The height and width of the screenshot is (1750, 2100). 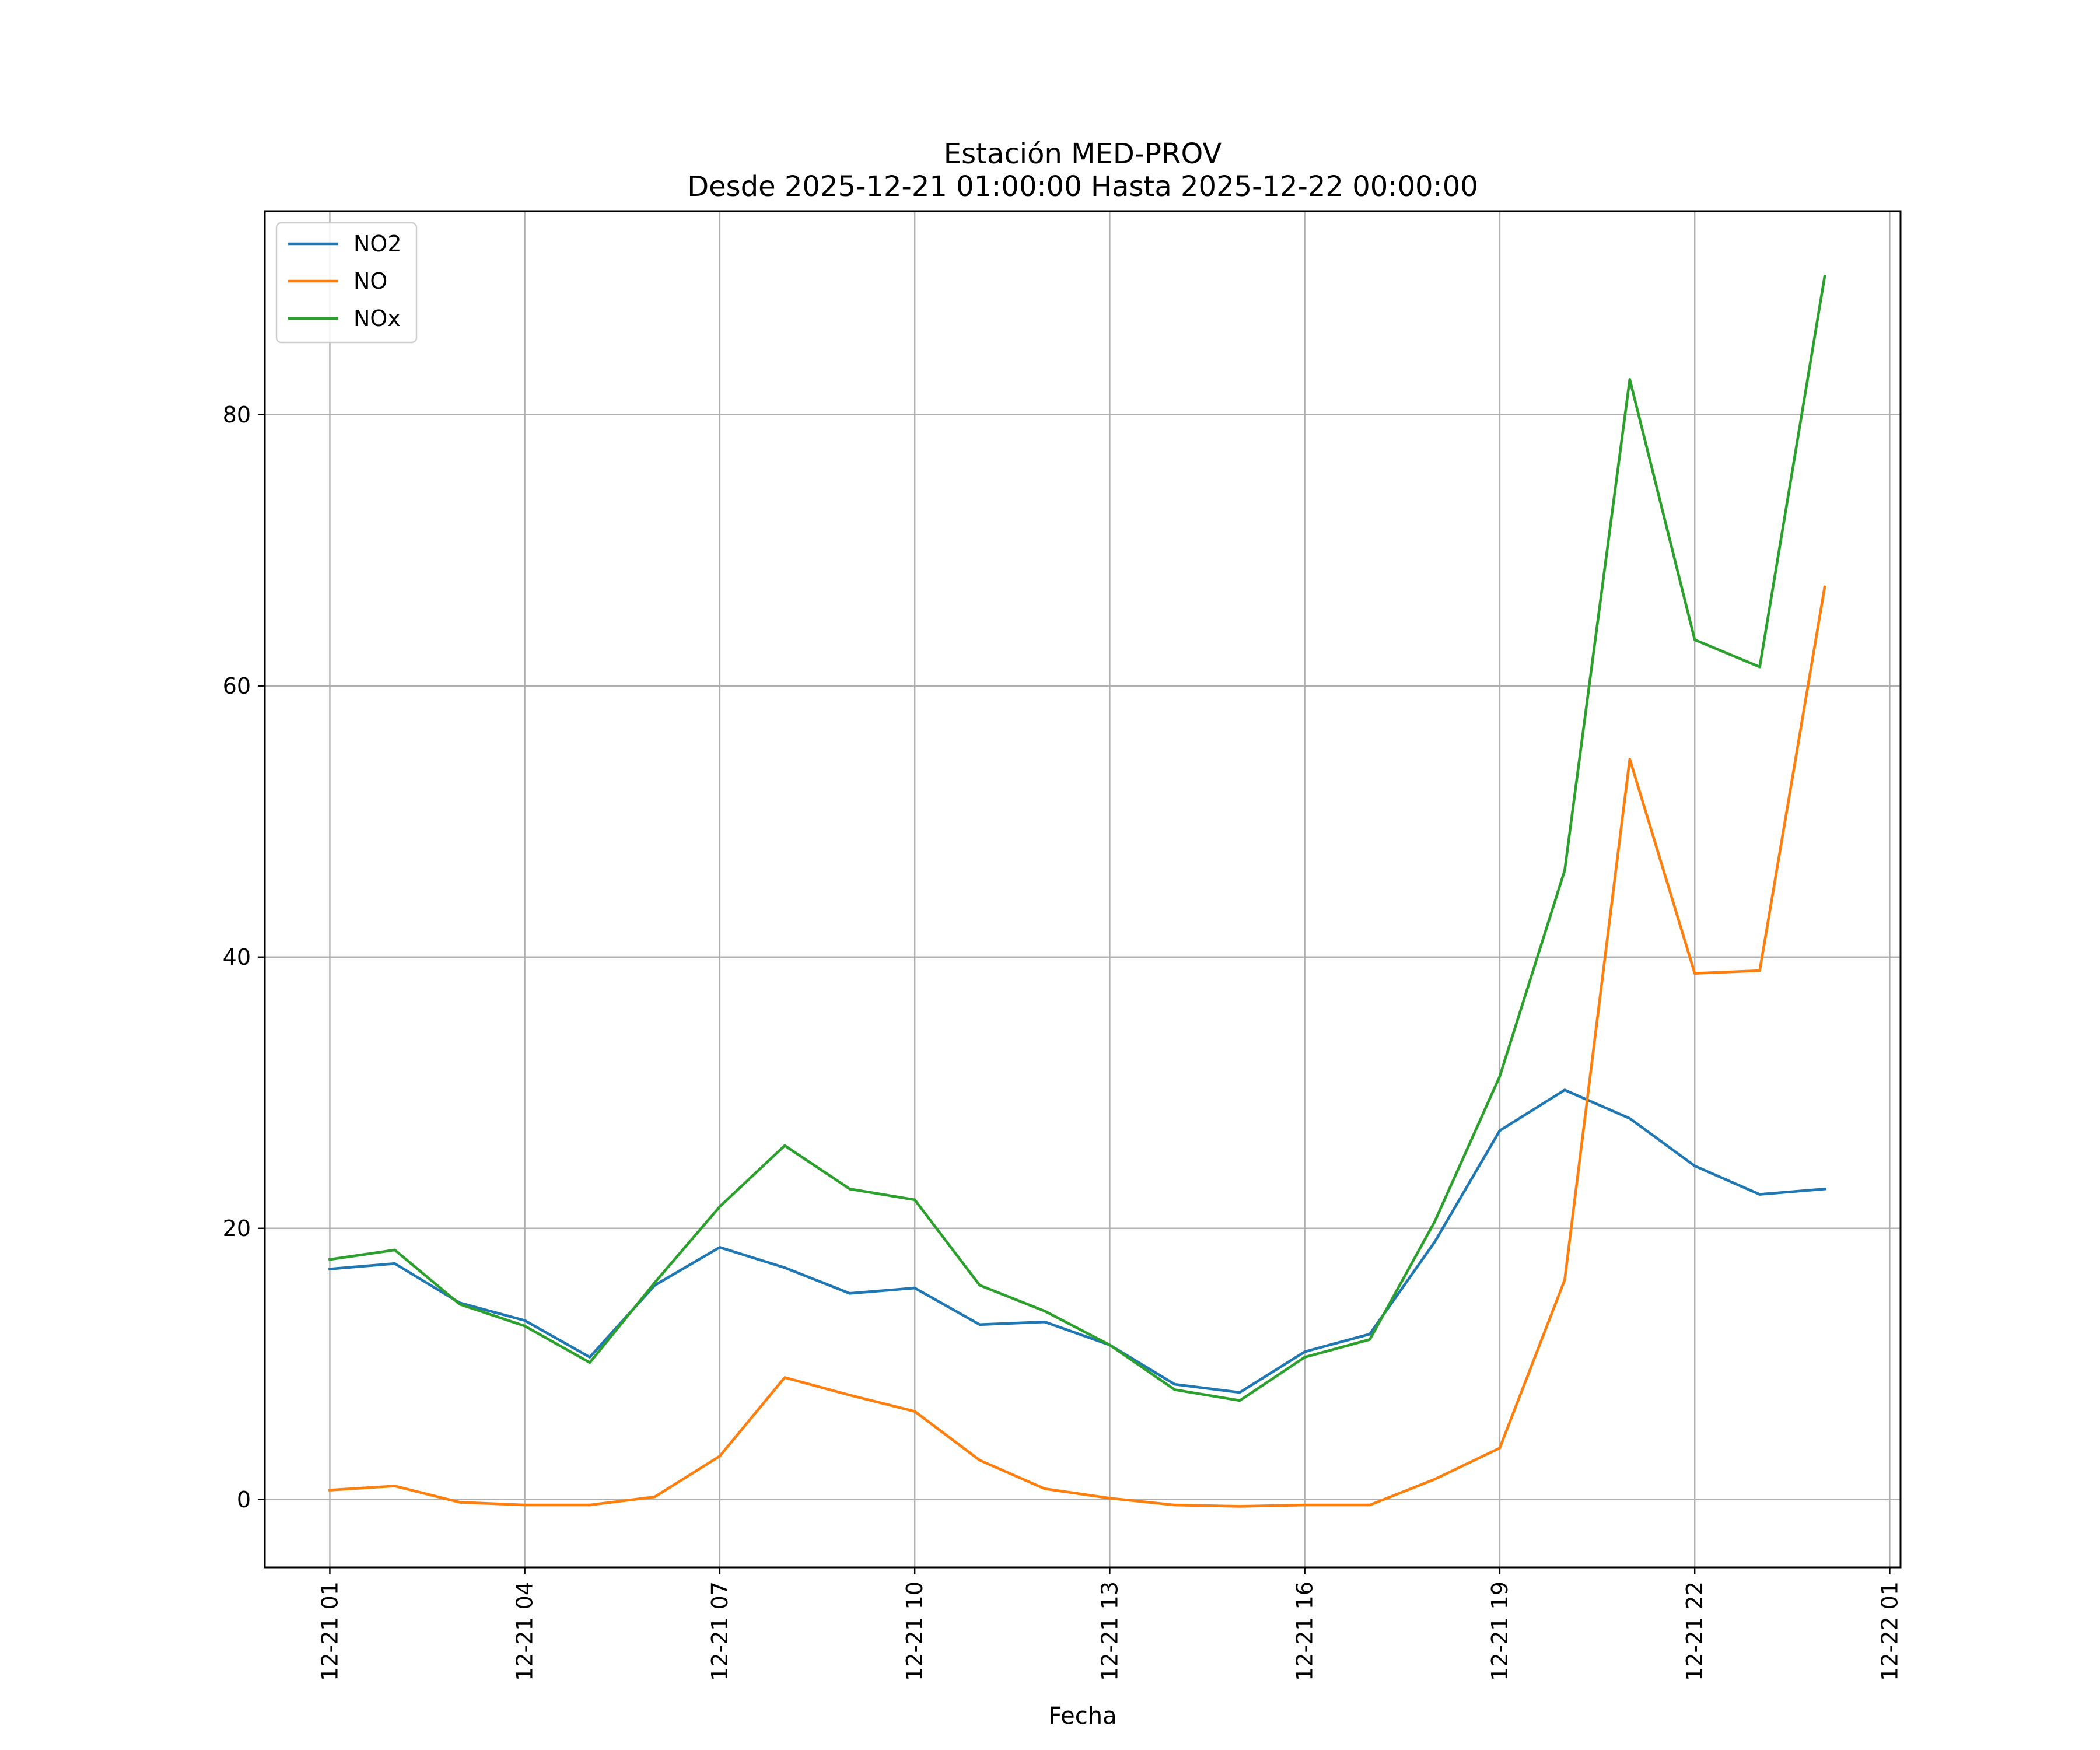 I want to click on x-axis-label: Fecha, so click(x=1082, y=1716).